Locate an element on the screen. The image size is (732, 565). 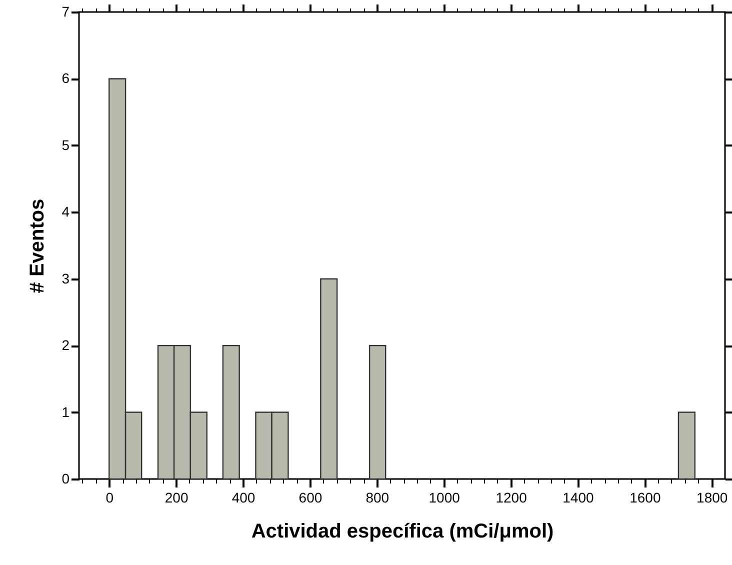
x-tick-label: 1800 is located at coordinates (712, 498).